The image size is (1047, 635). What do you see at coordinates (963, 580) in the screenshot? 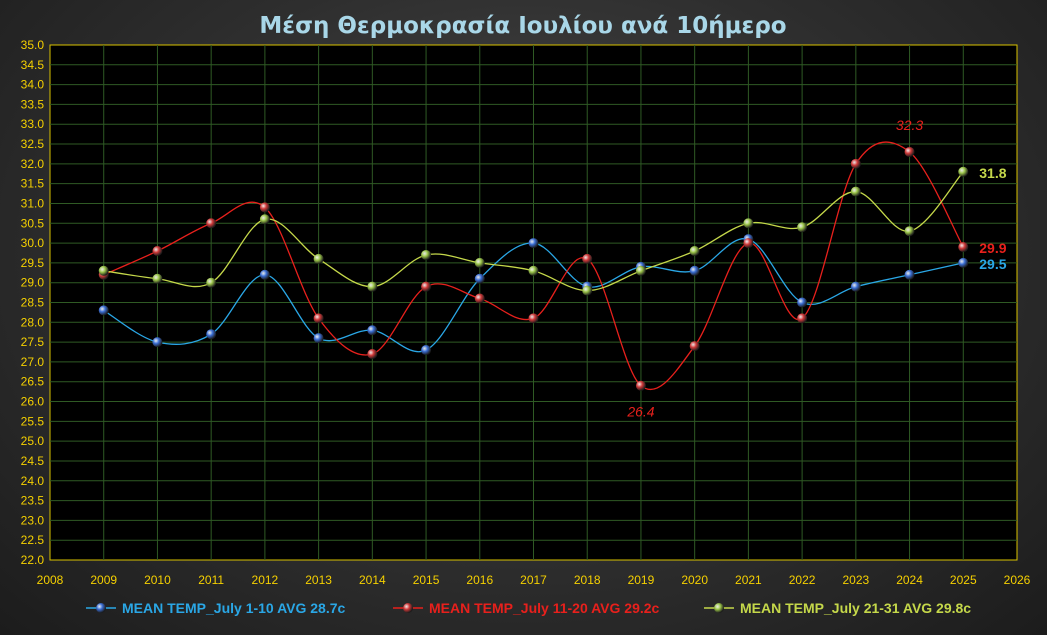
I see `x-tick-label: 2025` at bounding box center [963, 580].